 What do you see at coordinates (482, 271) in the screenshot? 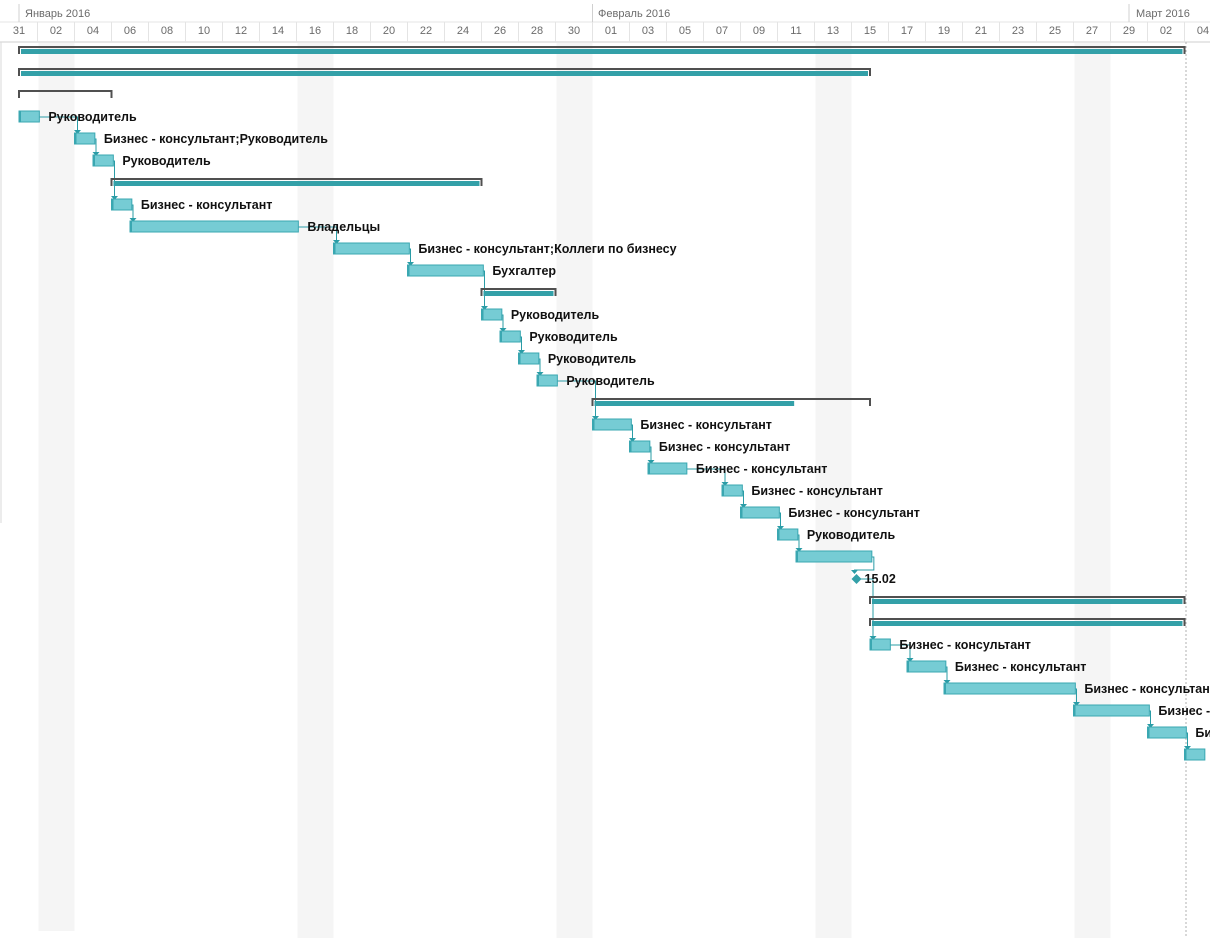
I see `task-bar: Бухгалтер` at bounding box center [482, 271].